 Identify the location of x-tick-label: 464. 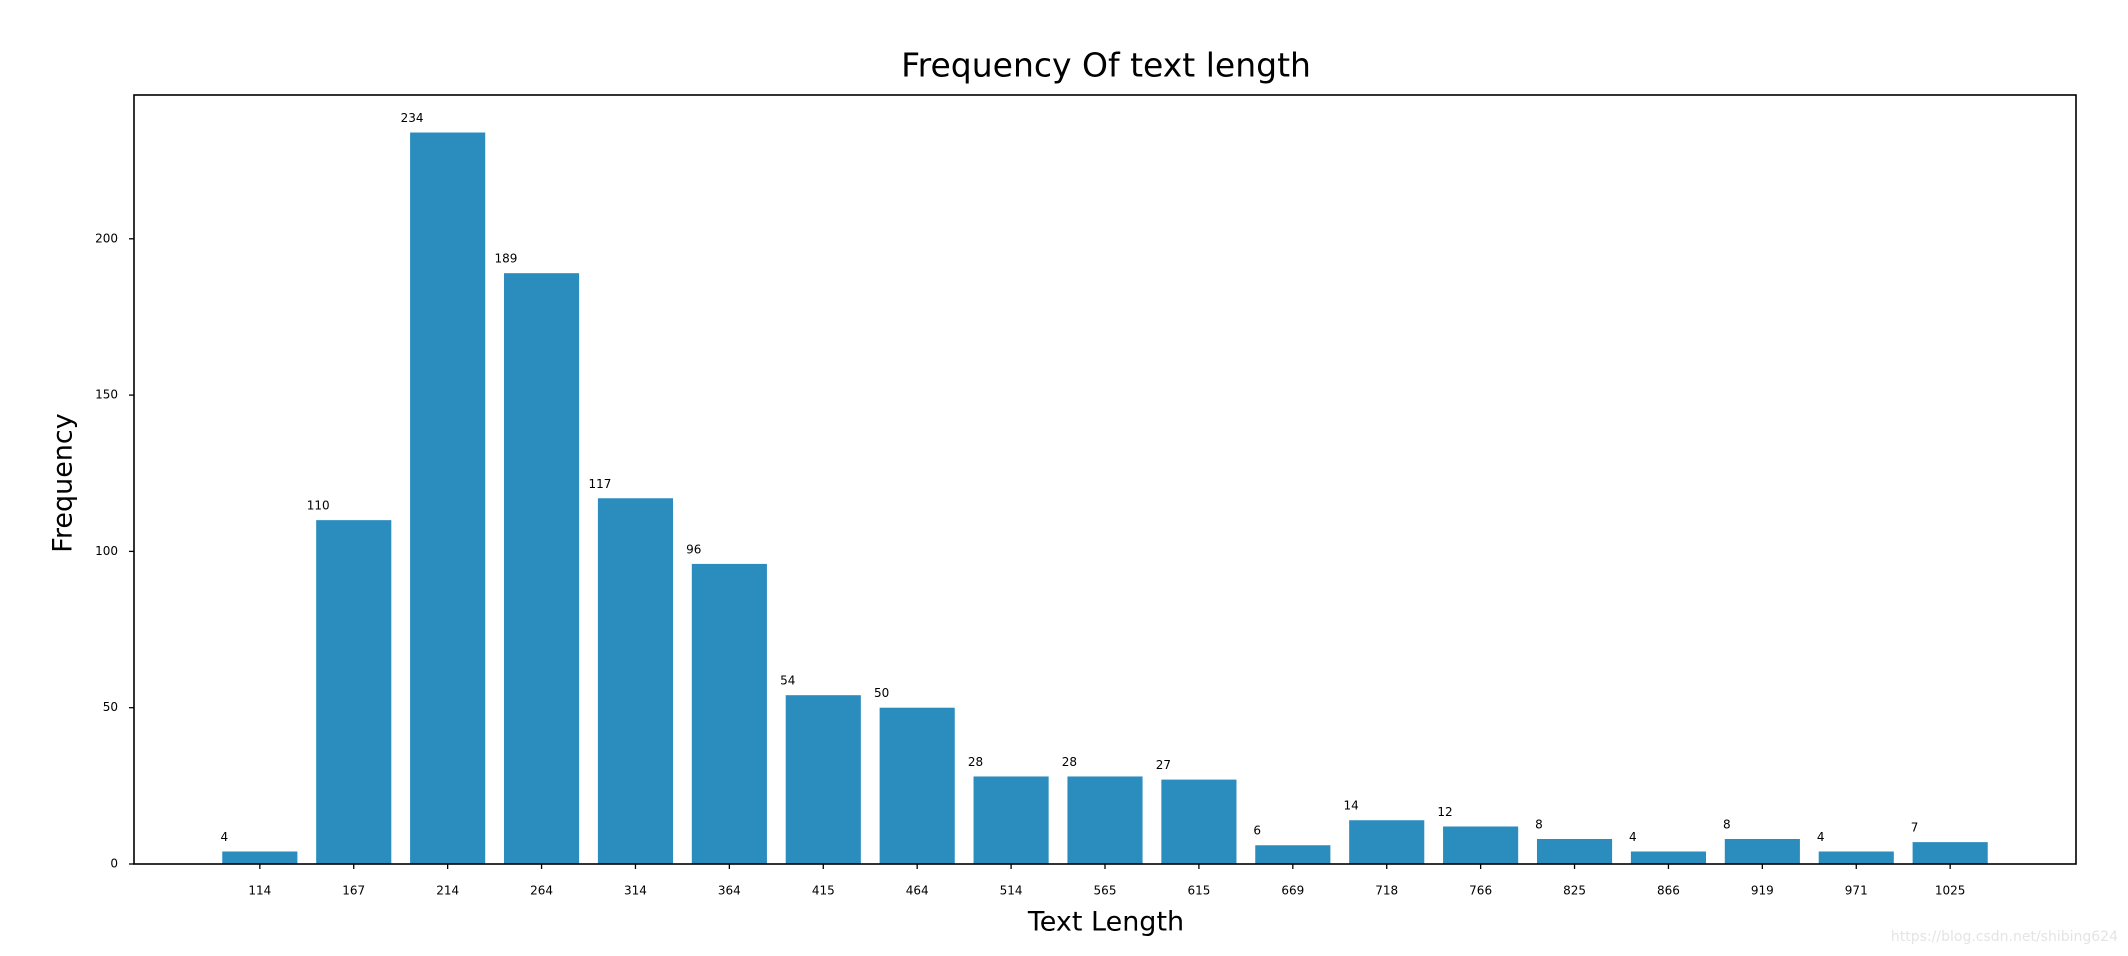
(917, 891).